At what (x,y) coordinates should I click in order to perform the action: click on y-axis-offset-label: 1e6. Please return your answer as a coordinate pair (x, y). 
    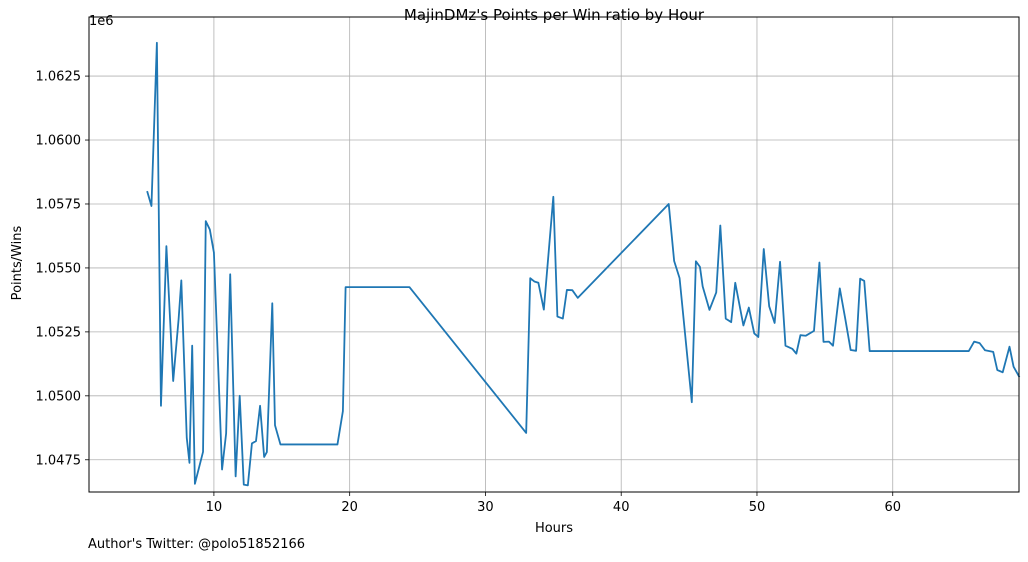
    Looking at the image, I should click on (101, 21).